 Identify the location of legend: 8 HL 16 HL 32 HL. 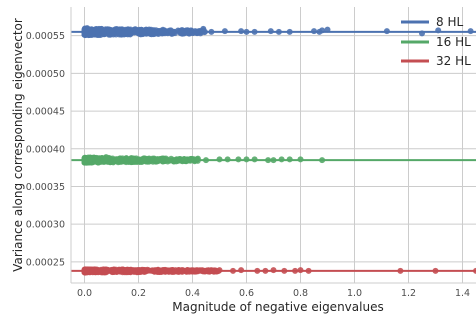
(436, 41).